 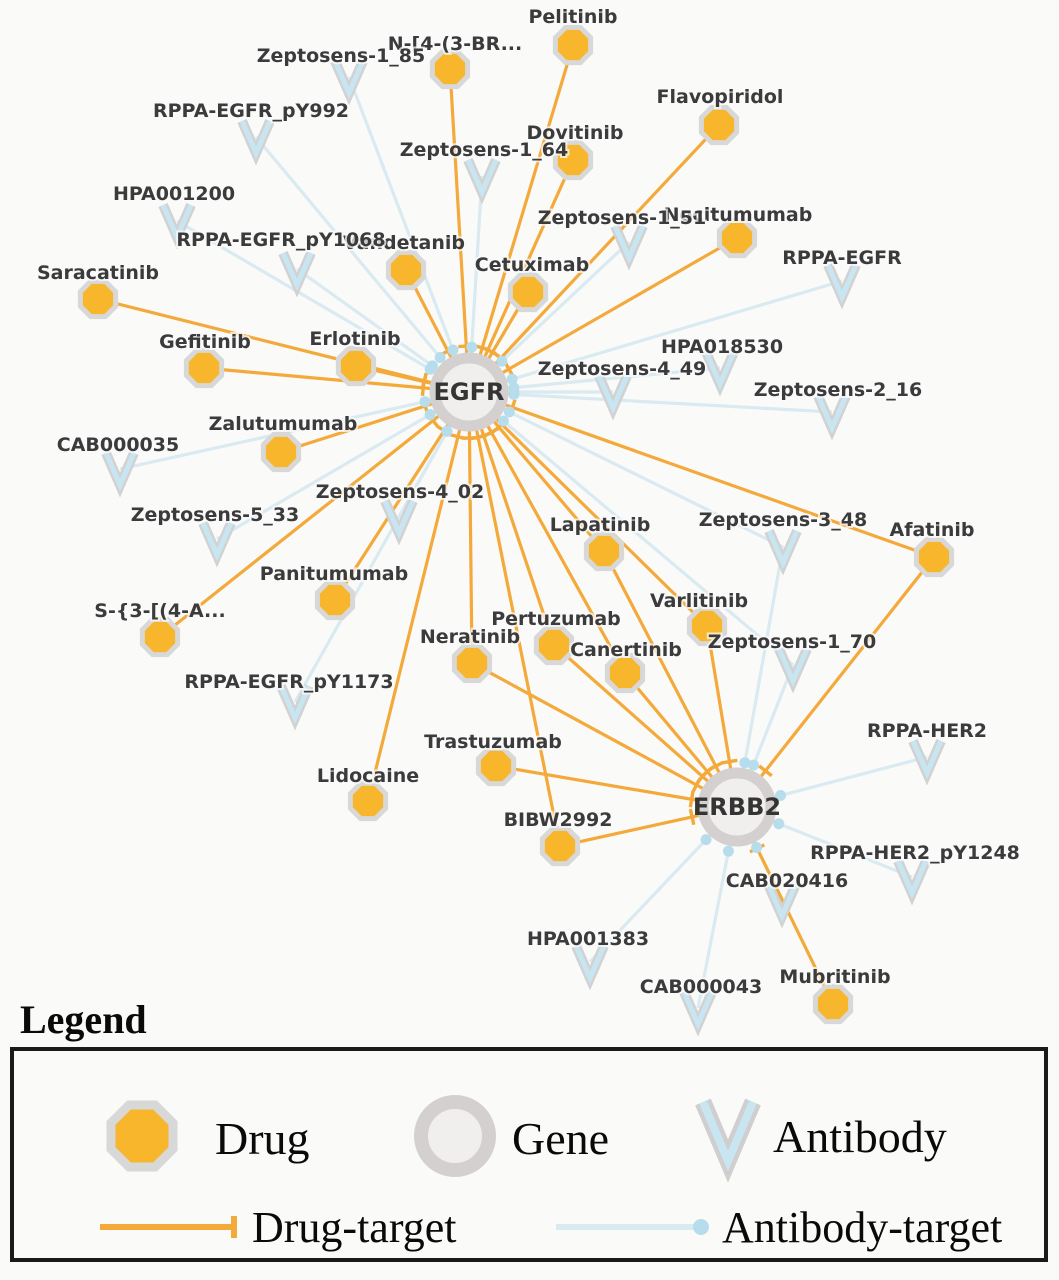 What do you see at coordinates (262, 1138) in the screenshot?
I see `drug-legend-label: Drug` at bounding box center [262, 1138].